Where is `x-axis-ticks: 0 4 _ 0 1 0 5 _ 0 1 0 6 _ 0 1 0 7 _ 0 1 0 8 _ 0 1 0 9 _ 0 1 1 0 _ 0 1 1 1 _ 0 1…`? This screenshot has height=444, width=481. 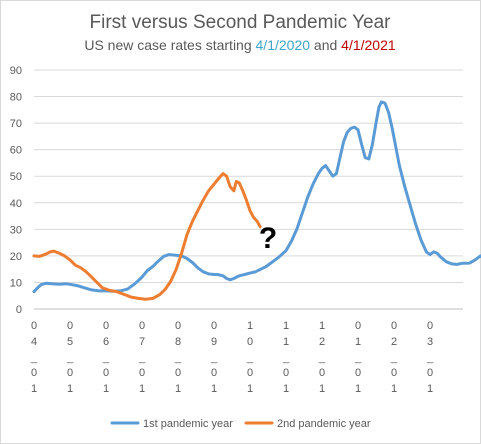
x-axis-ticks: 0 4 _ 0 1 0 5 _ 0 1 0 6 _ 0 1 0 7 _ 0 1 0 8 _ 0 1 0 9 _ 0 1 1 0 _ 0 1 1 1 _ 0 1… is located at coordinates (232, 357).